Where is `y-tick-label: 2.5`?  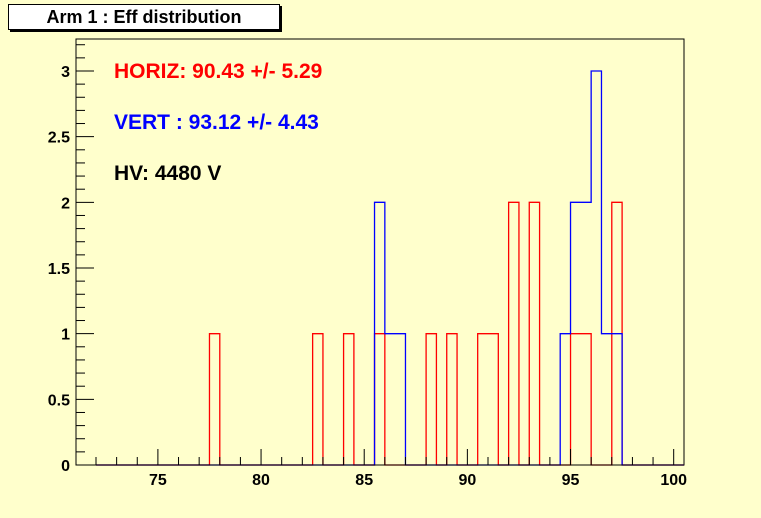 y-tick-label: 2.5 is located at coordinates (59, 138).